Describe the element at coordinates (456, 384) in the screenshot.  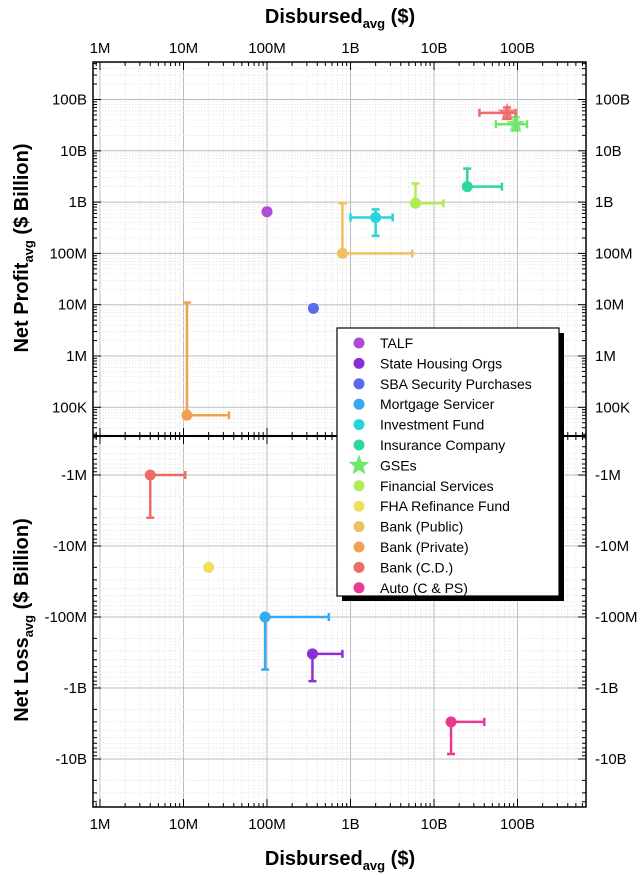
I see `legend-label: SBA Security Purchases` at that location.